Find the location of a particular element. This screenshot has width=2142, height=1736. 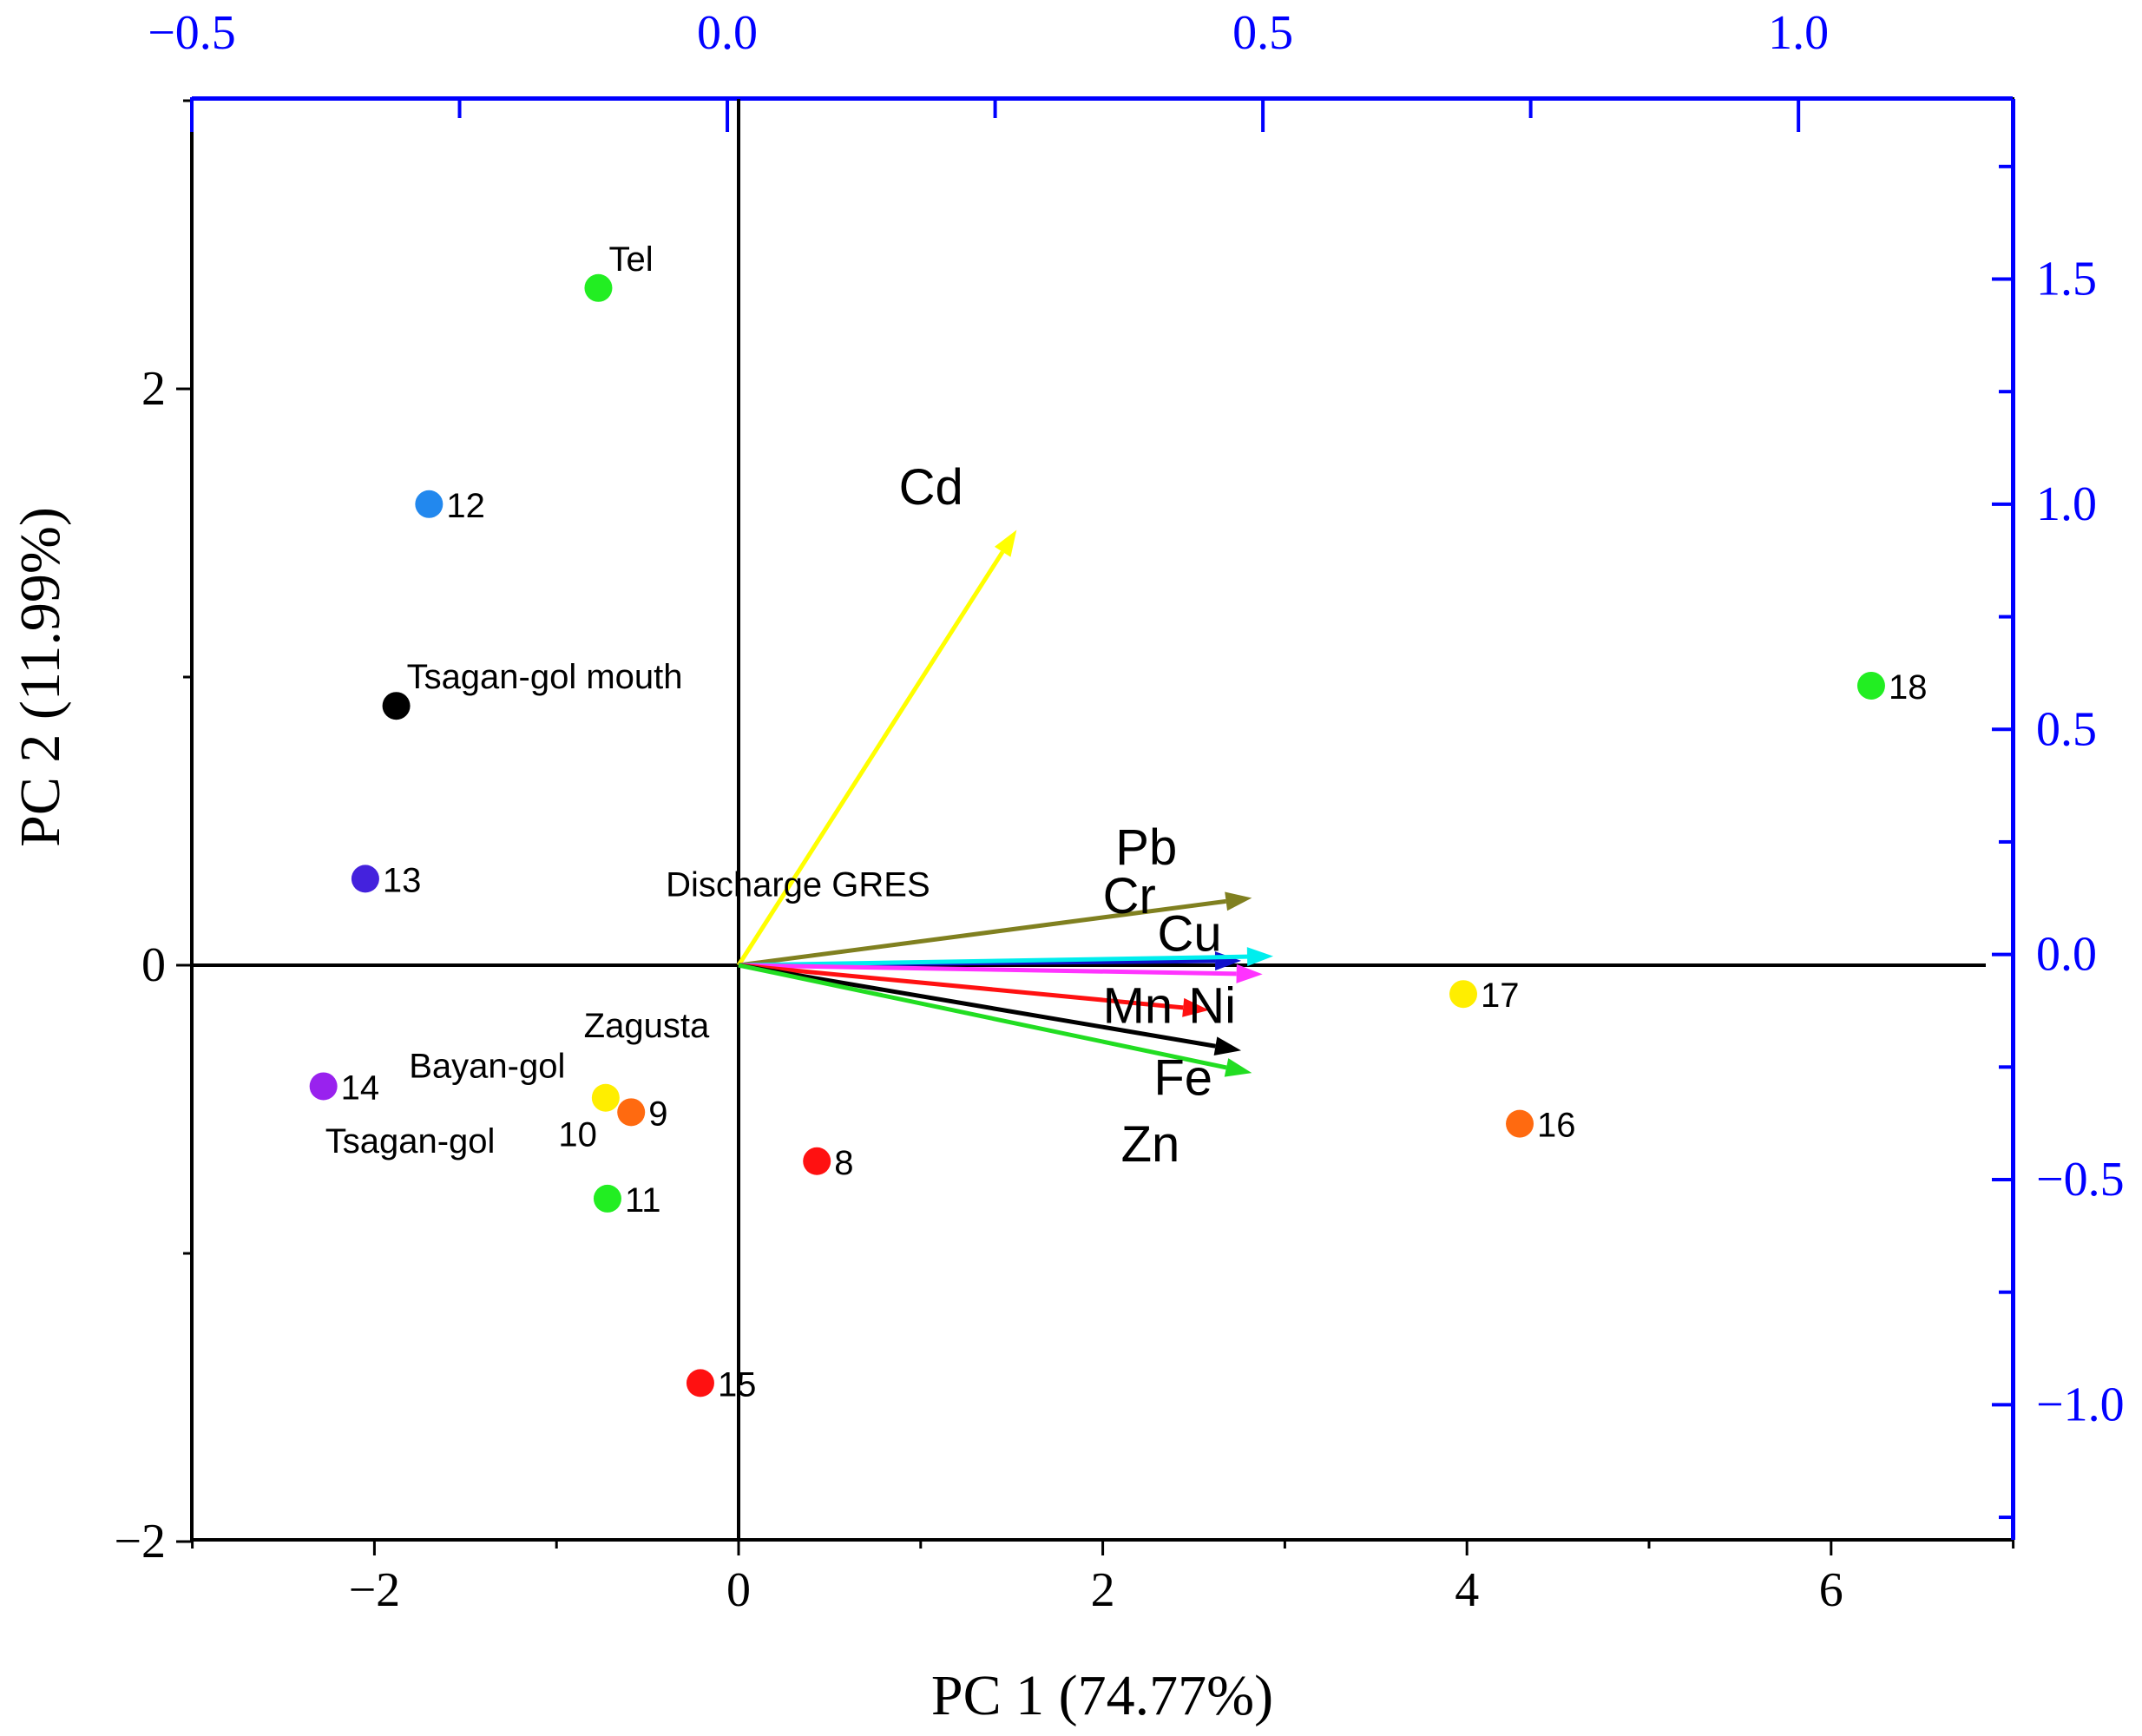

point-label-15: 15 is located at coordinates (737, 1384).